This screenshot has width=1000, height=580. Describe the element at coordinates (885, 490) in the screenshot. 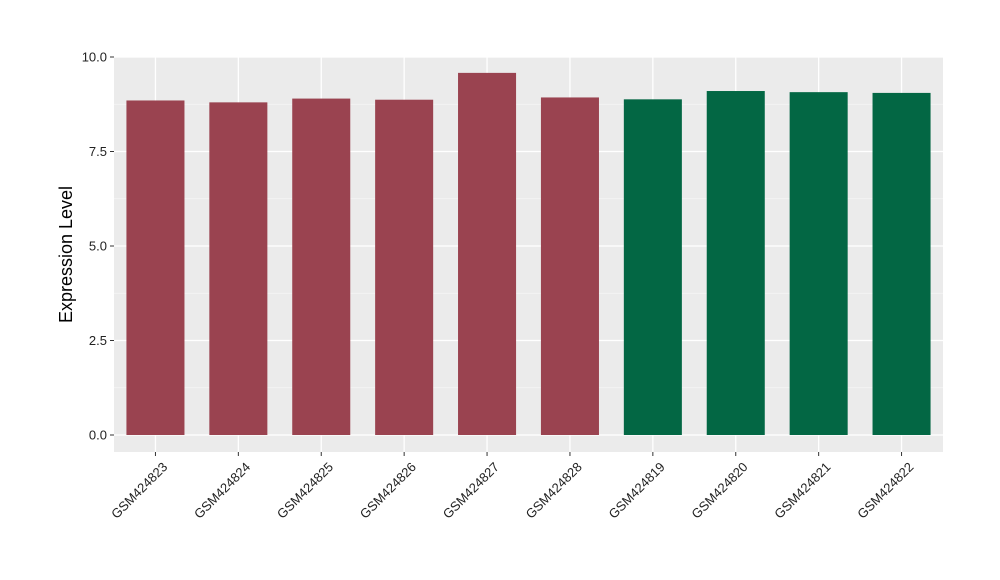

I see `x-tick-label: GSM424822` at that location.